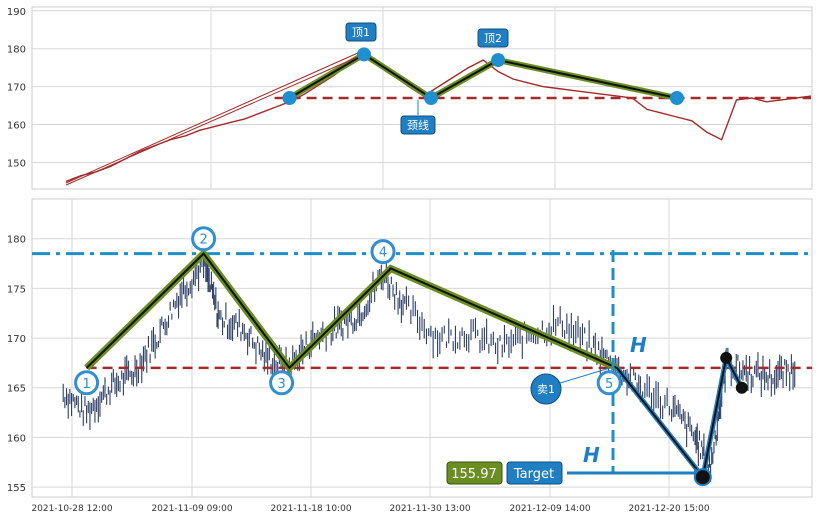  What do you see at coordinates (16, 12) in the screenshot?
I see `top-y-tick-label: 190` at bounding box center [16, 12].